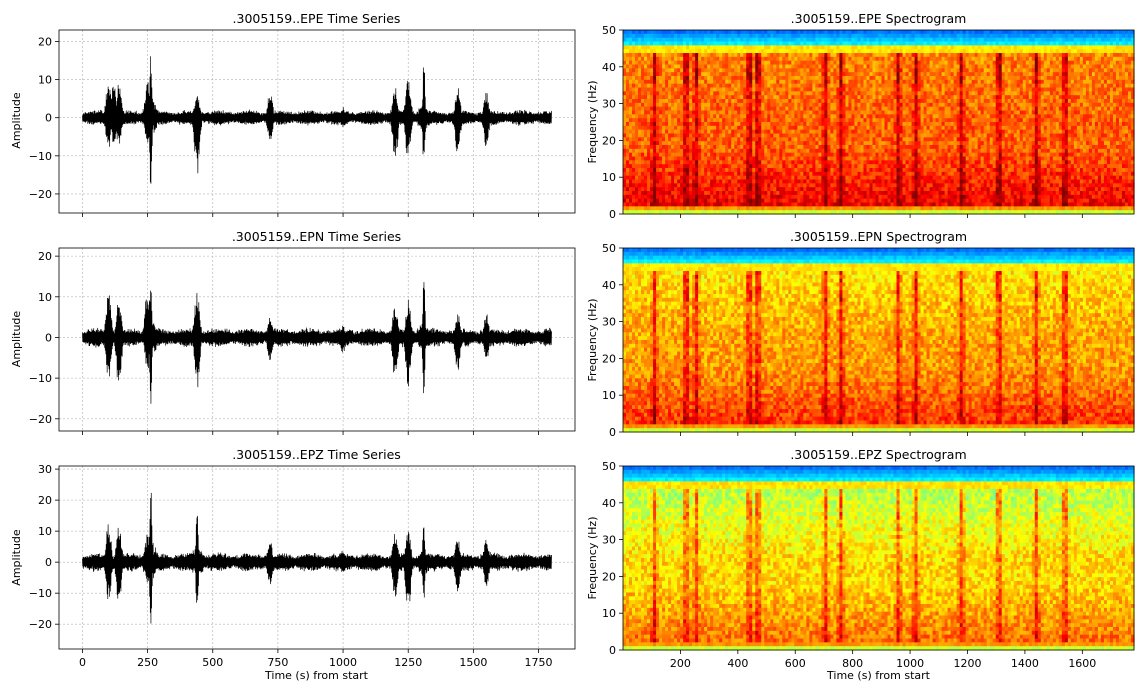 The image size is (1135, 684). I want to click on y-tick-label: 10, so click(45, 80).